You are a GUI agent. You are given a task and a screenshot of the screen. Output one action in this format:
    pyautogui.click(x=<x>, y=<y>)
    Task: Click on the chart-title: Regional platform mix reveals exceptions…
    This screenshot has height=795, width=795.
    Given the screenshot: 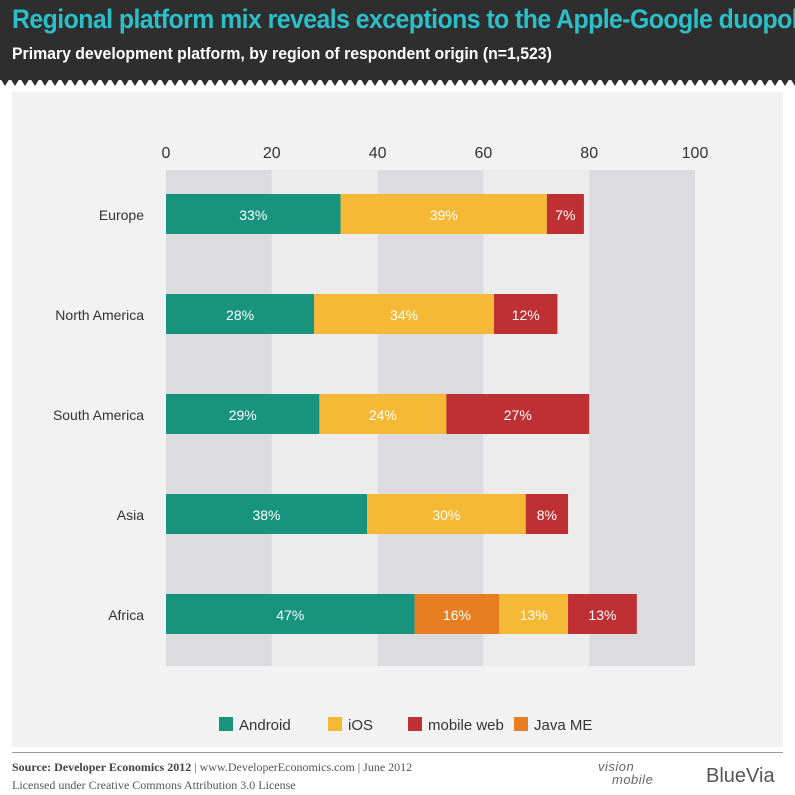 What is the action you would take?
    pyautogui.click(x=403, y=19)
    